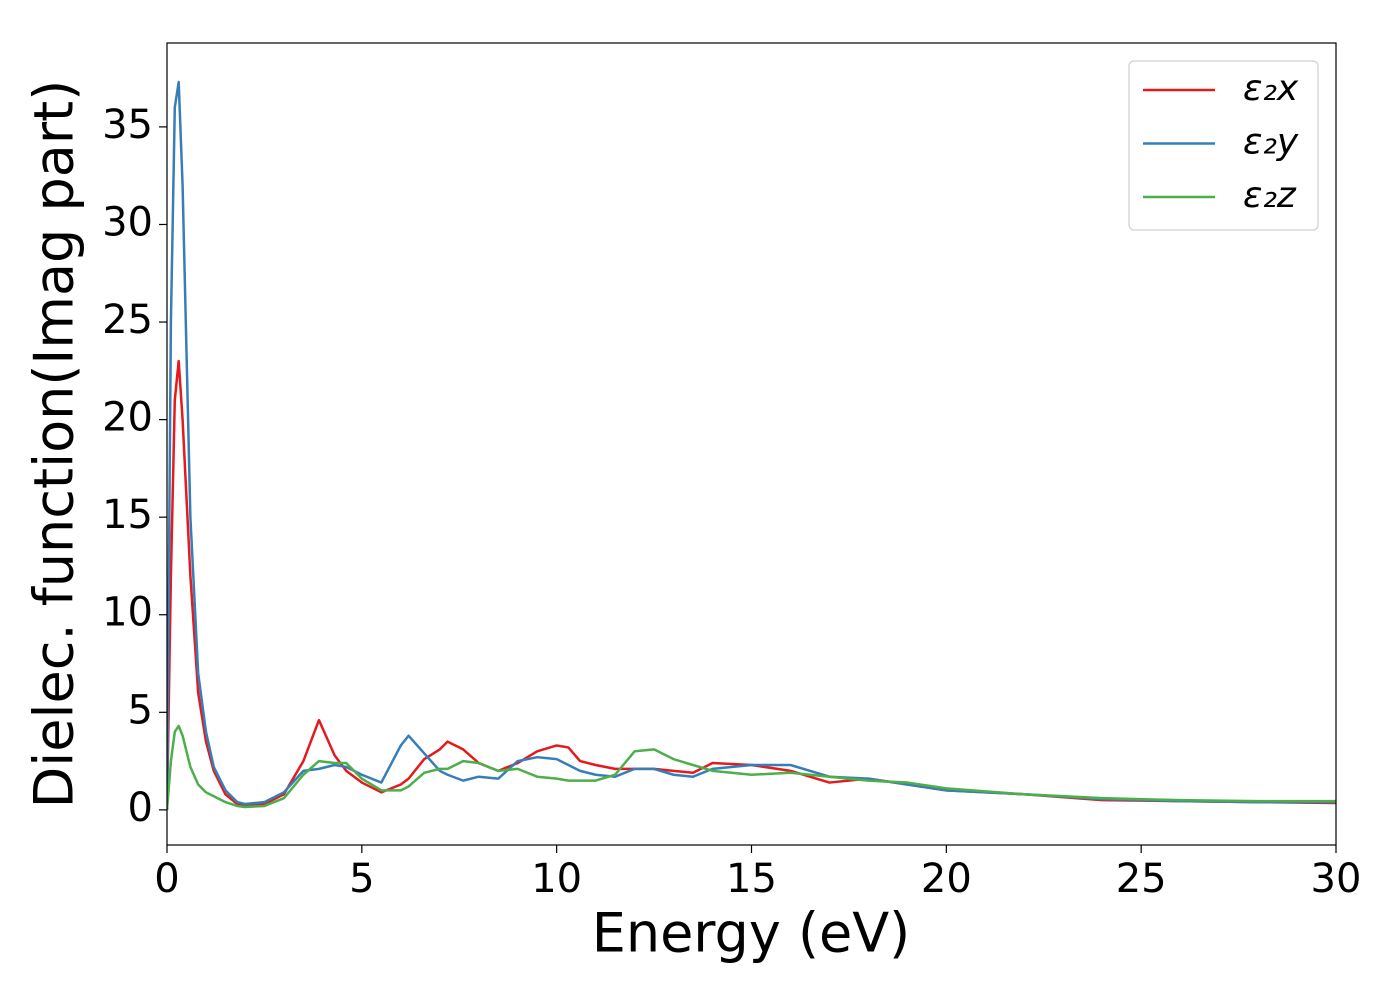 This screenshot has height=1000, width=1400. I want to click on y-tick-label: 25, so click(127, 320).